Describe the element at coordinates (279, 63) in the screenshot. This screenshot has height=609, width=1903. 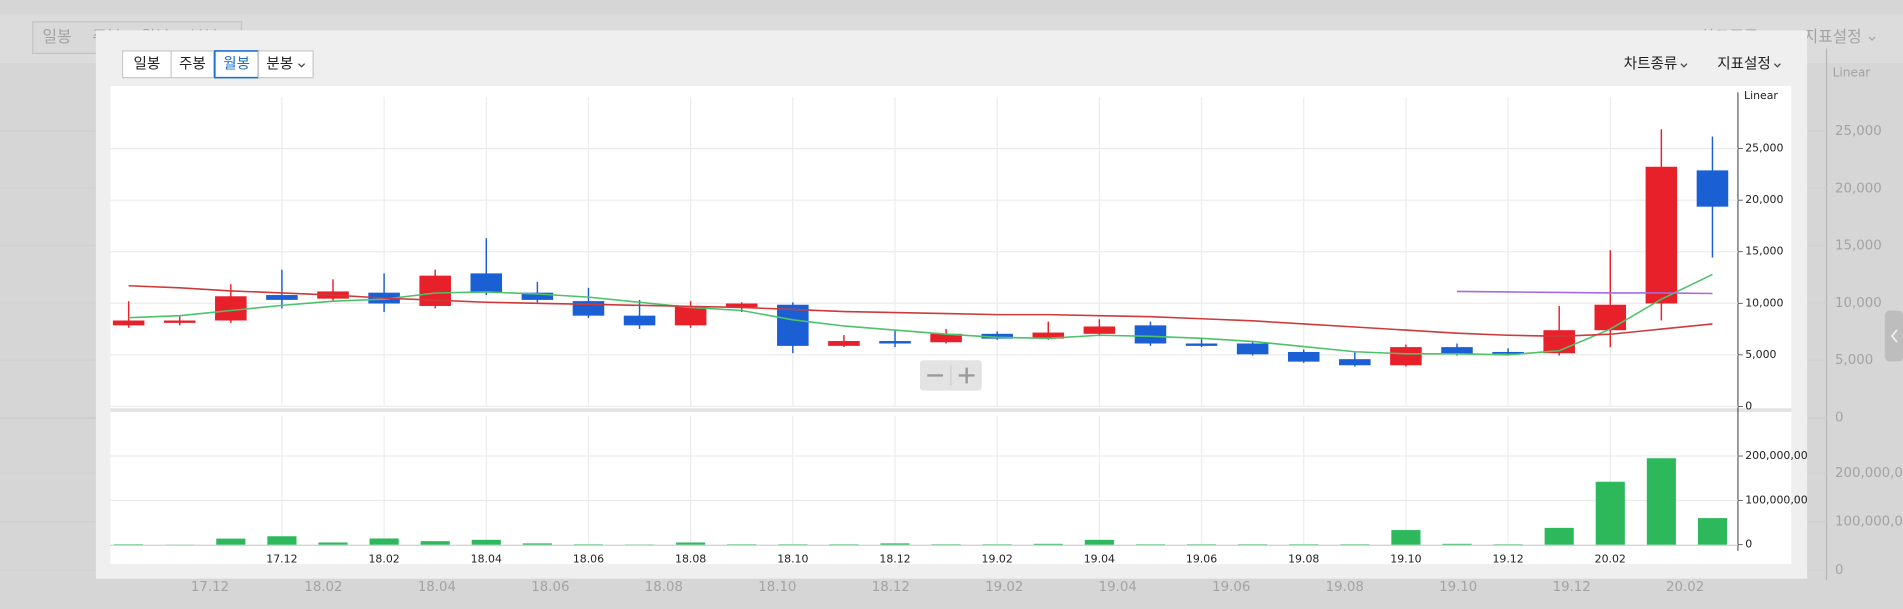
I see `period-label: 분봉` at that location.